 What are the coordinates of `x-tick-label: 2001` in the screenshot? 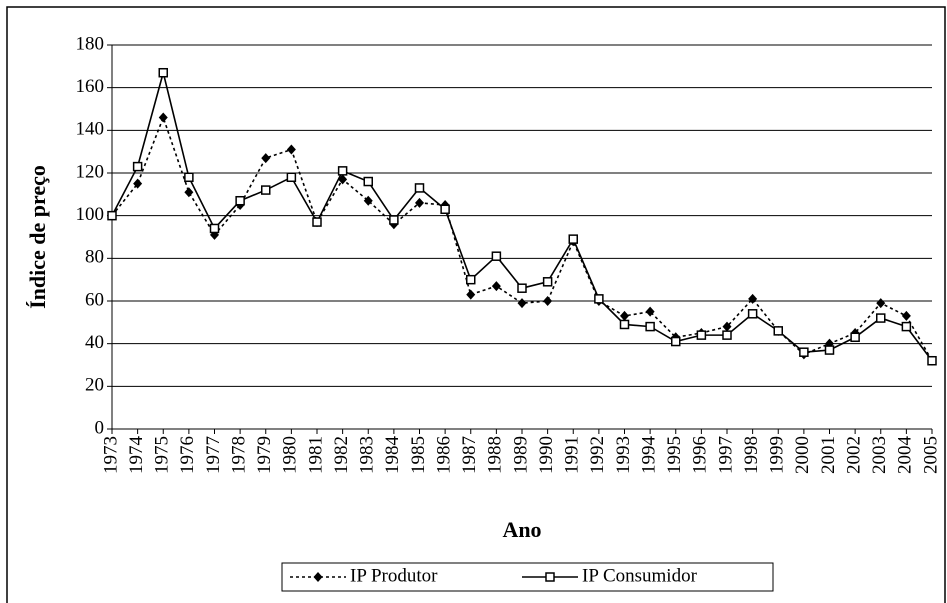 It's located at (828, 455).